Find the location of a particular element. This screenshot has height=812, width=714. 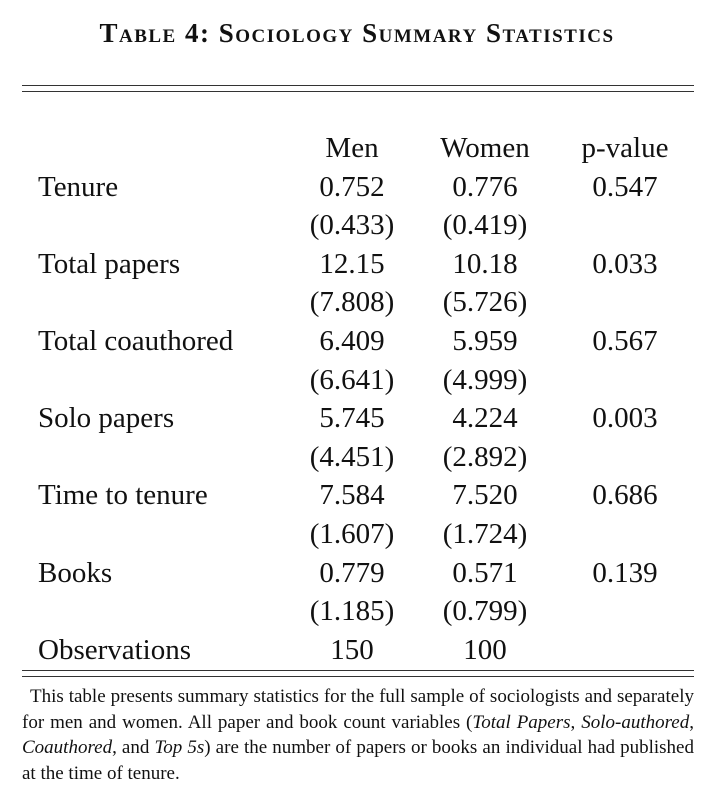

note-italic: Total Papers is located at coordinates (521, 722).